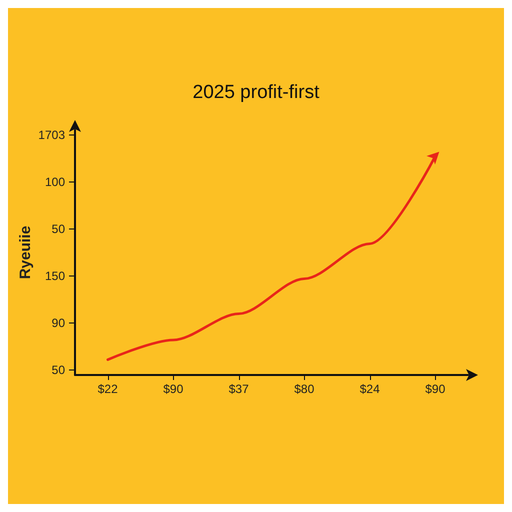 The height and width of the screenshot is (512, 512). What do you see at coordinates (25, 253) in the screenshot?
I see `y-axis-title: Ryeuiie` at bounding box center [25, 253].